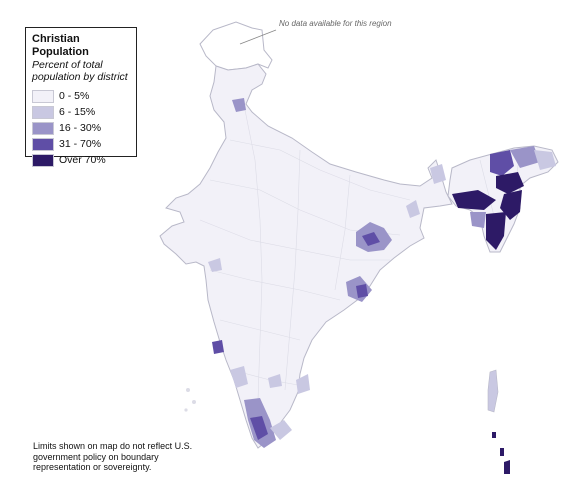  What do you see at coordinates (77, 112) in the screenshot?
I see `legend-label: 6 - 15%` at bounding box center [77, 112].